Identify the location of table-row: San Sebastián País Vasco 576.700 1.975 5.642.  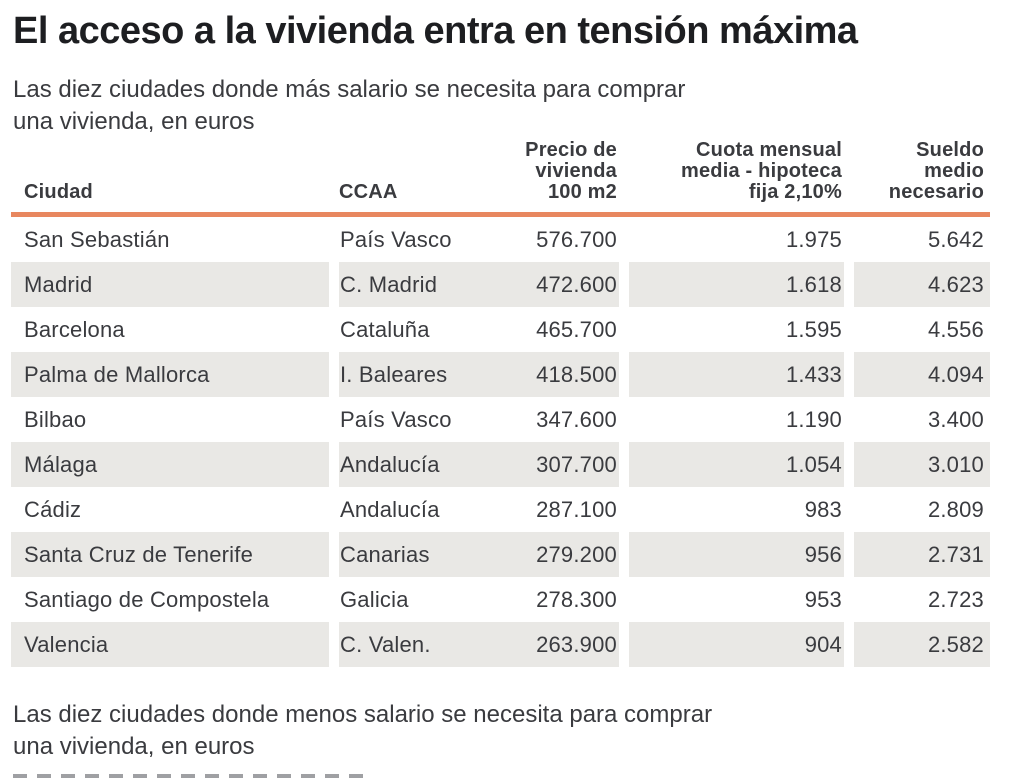
(500, 239).